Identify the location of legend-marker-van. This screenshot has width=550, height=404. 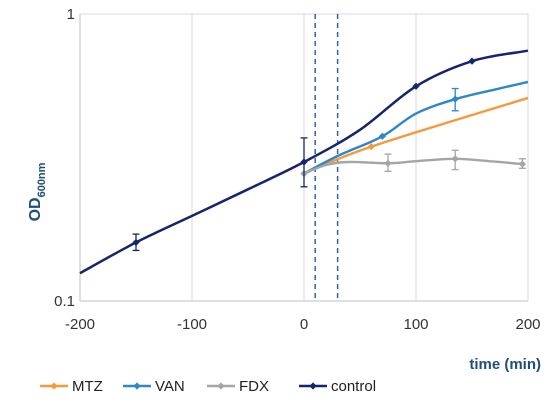
(137, 386).